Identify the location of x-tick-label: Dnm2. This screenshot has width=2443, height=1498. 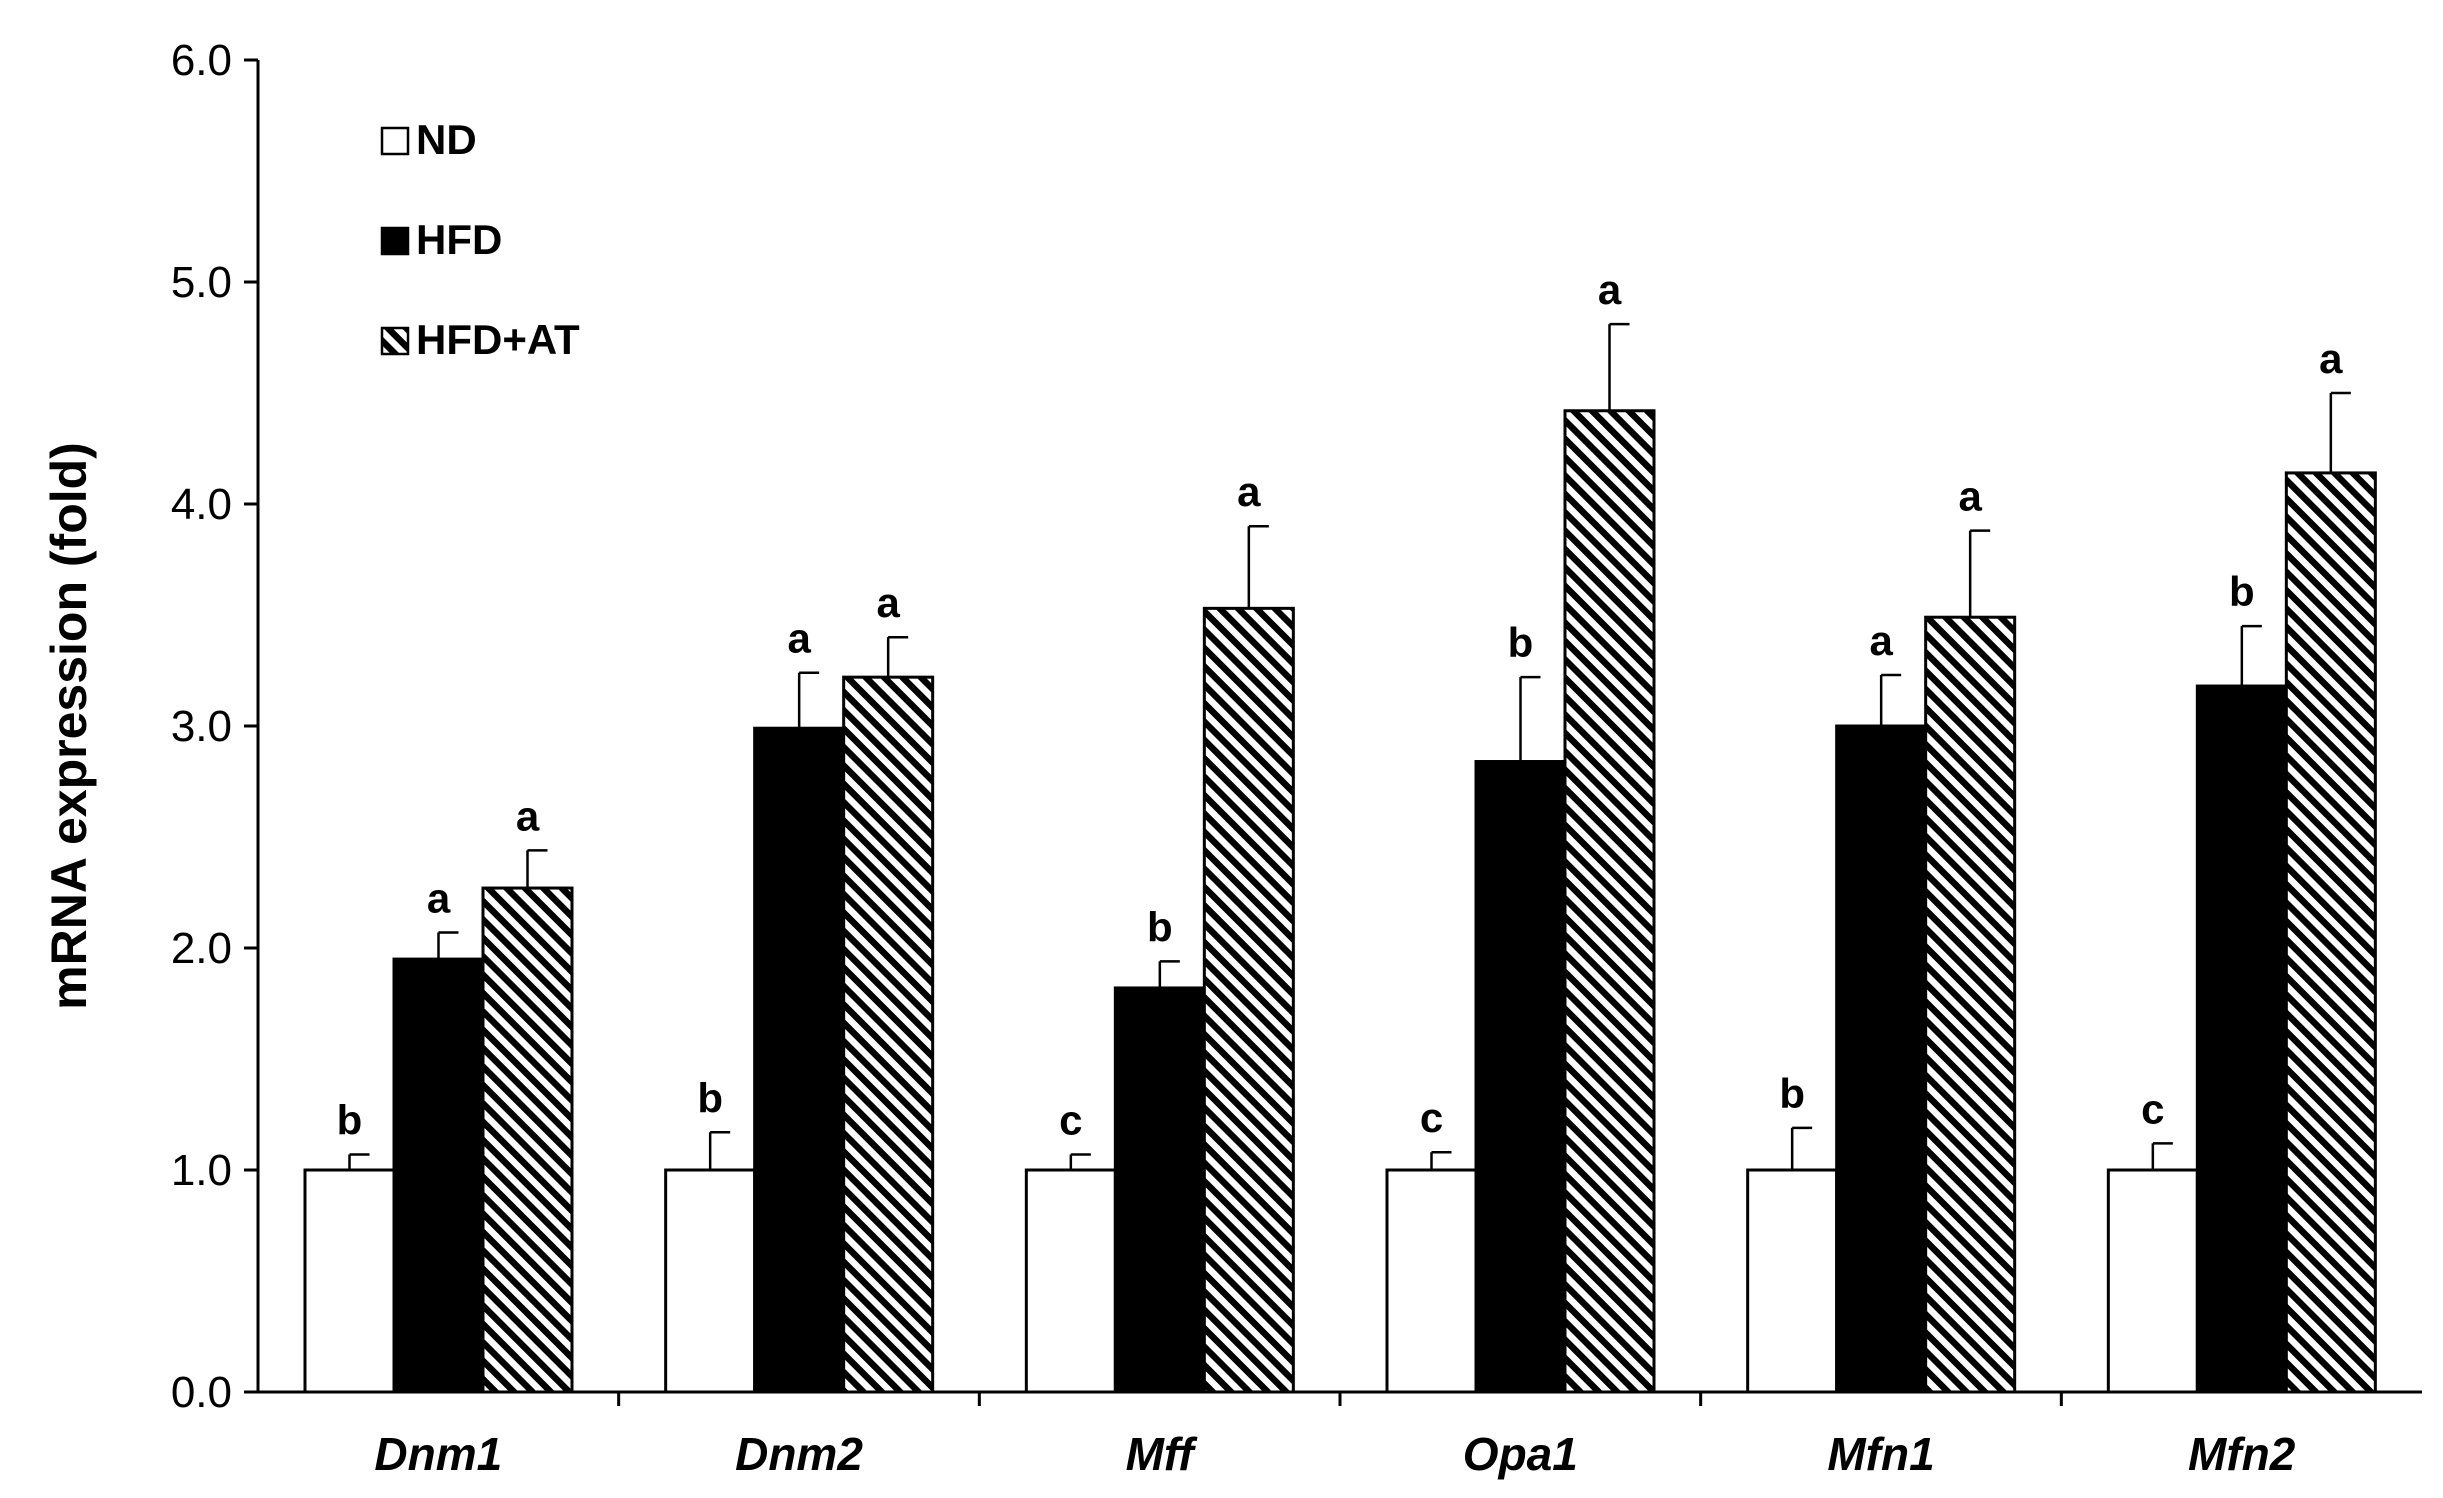
(799, 1454).